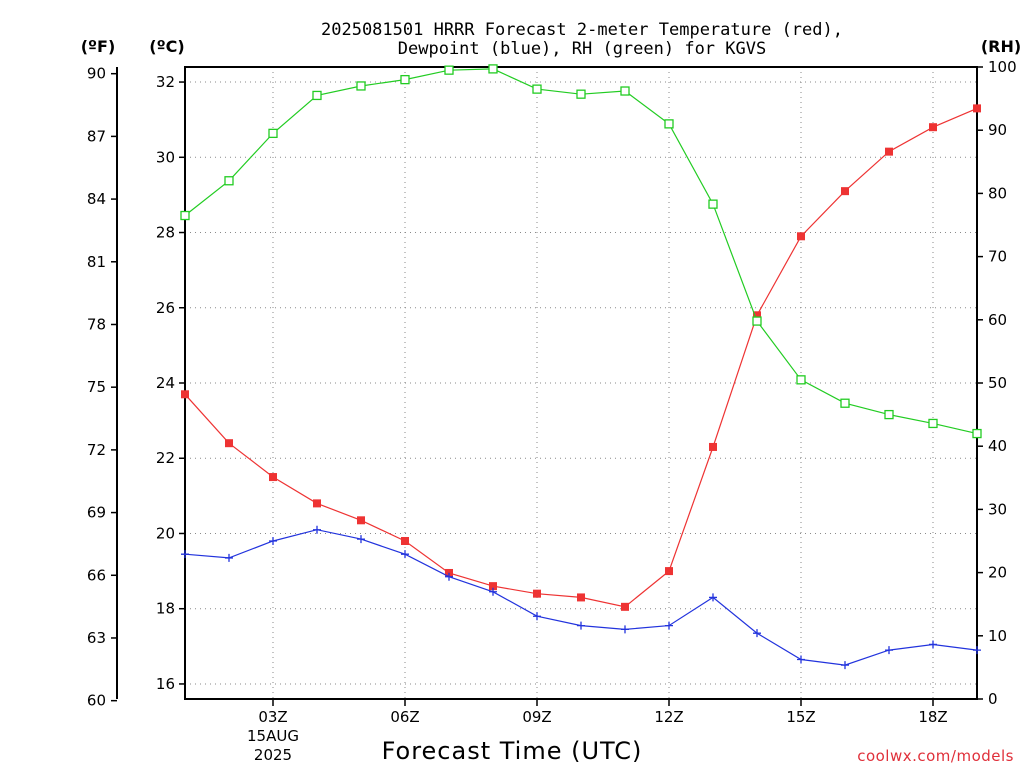 This screenshot has height=768, width=1024. I want to click on fahrenheit-tick-label: 75, so click(96, 387).